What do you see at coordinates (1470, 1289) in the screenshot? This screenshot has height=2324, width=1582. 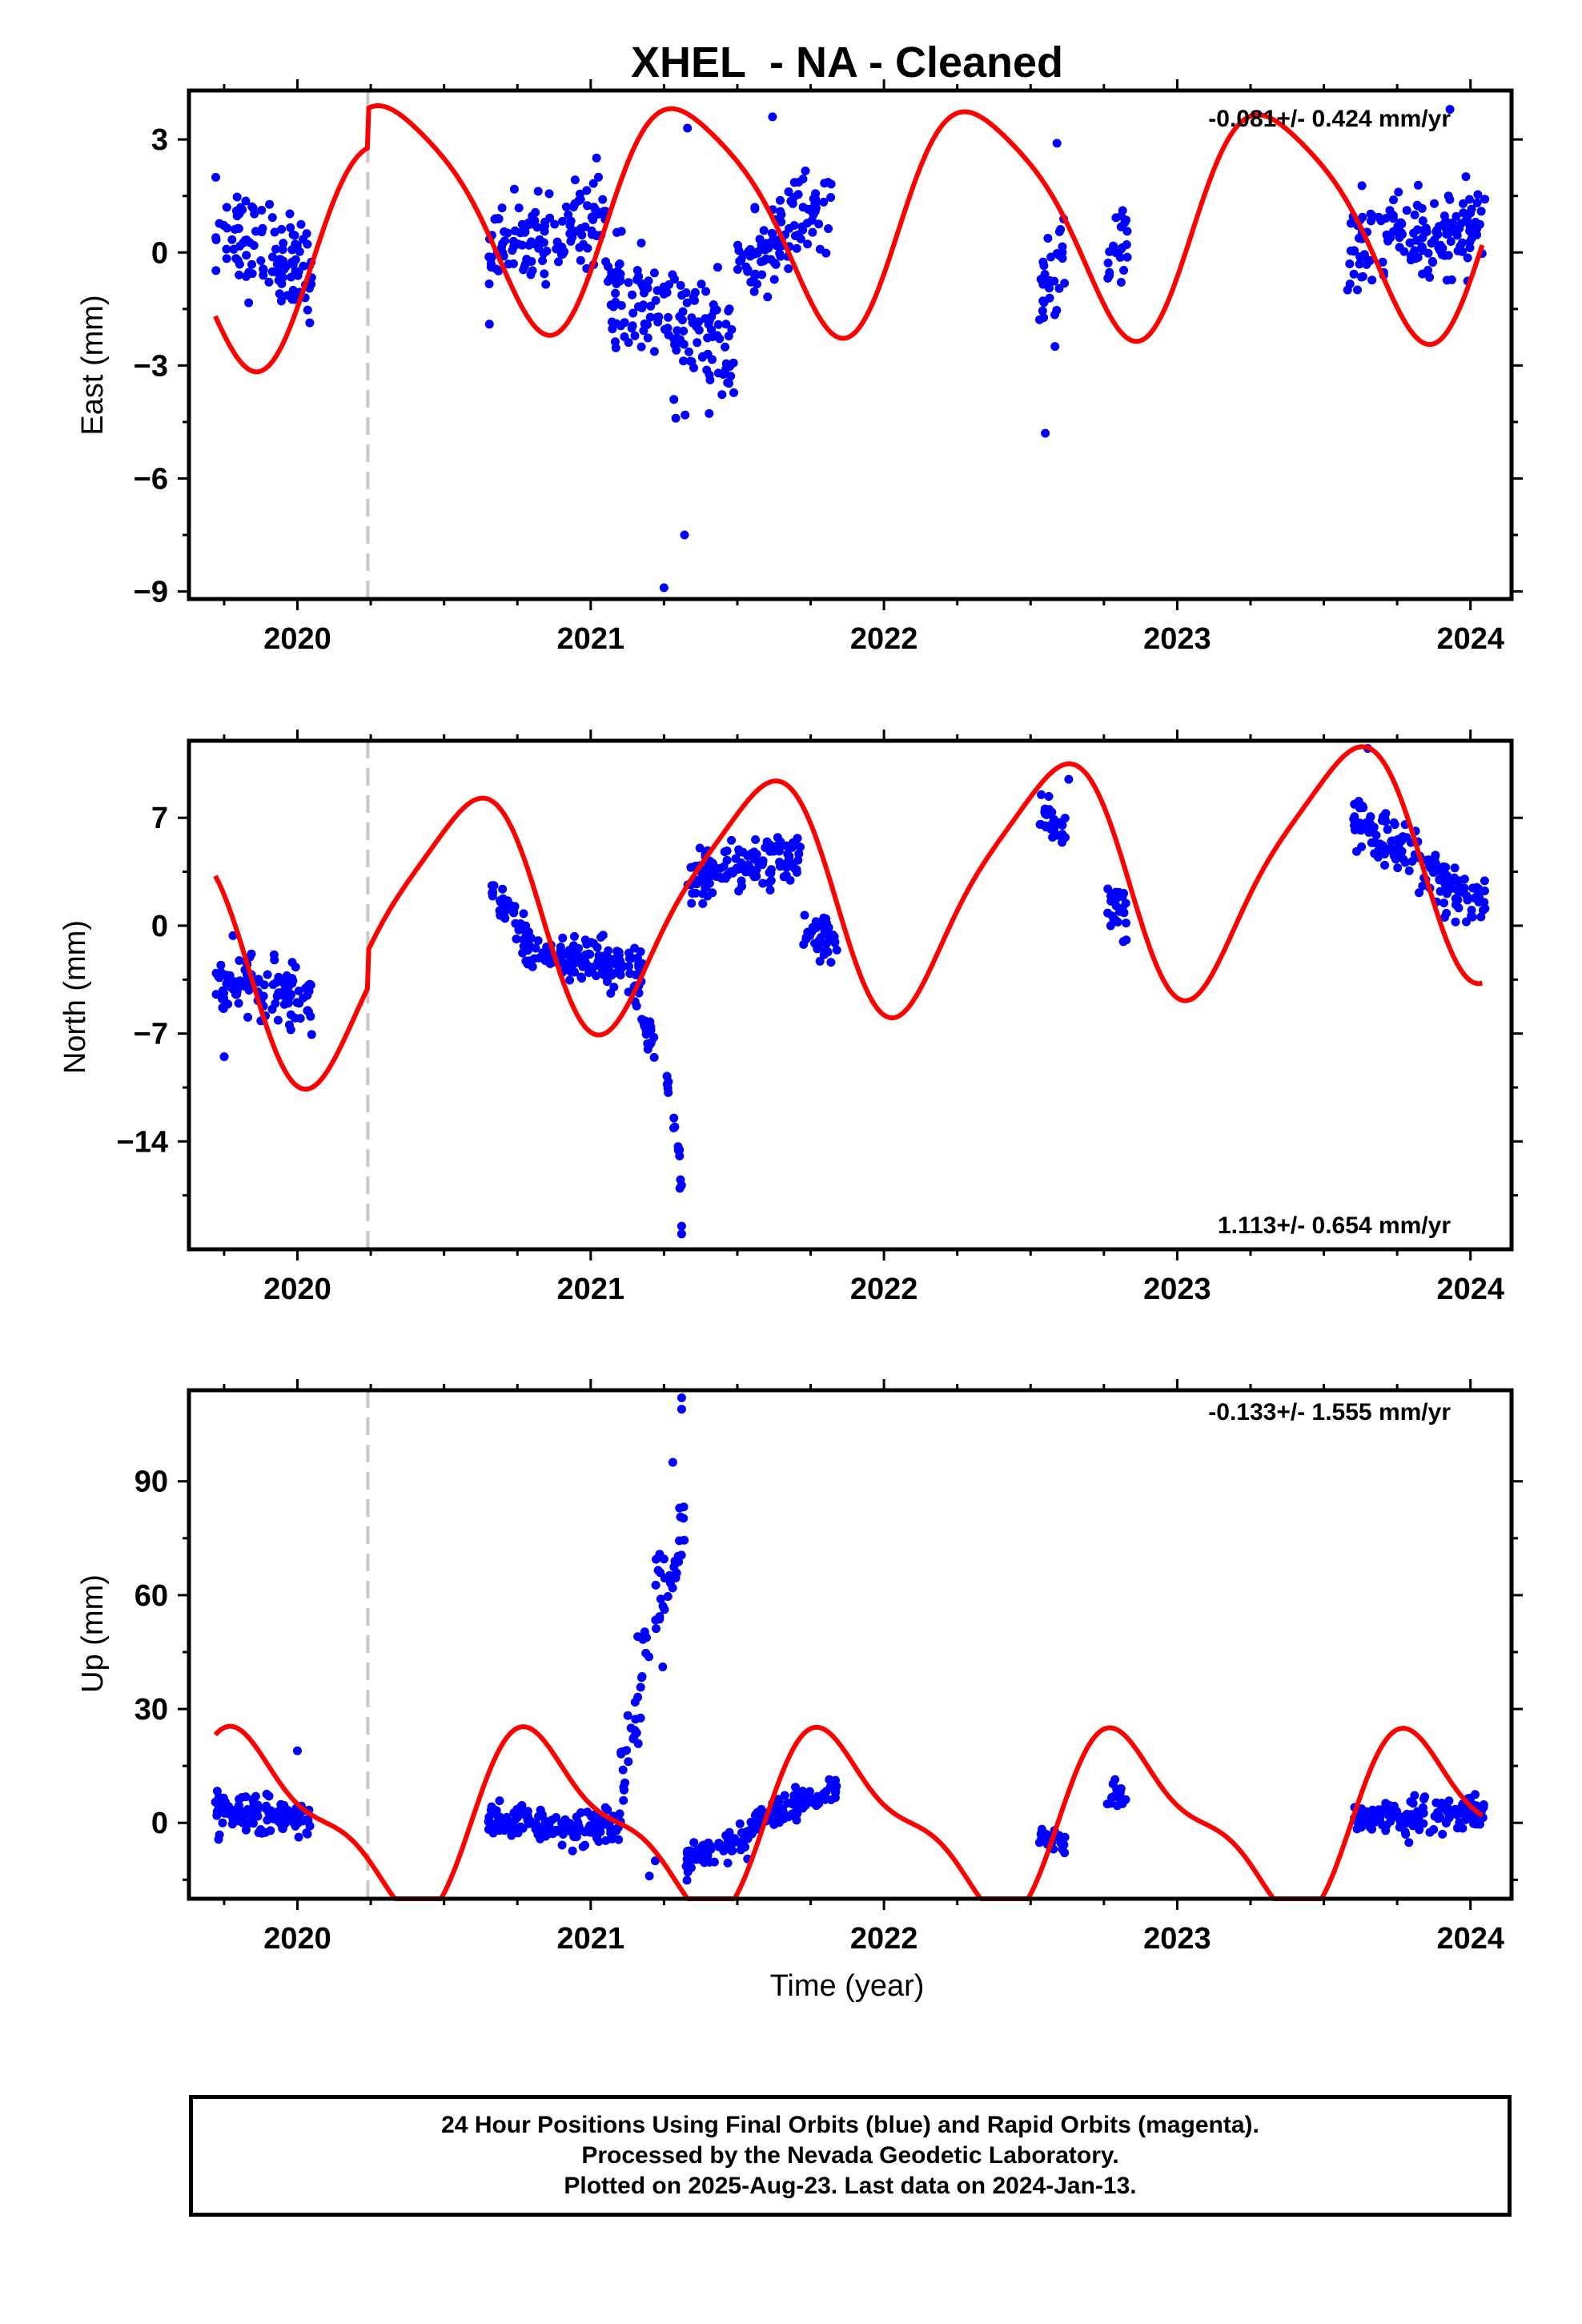 I see `x-tick-label: 2024` at bounding box center [1470, 1289].